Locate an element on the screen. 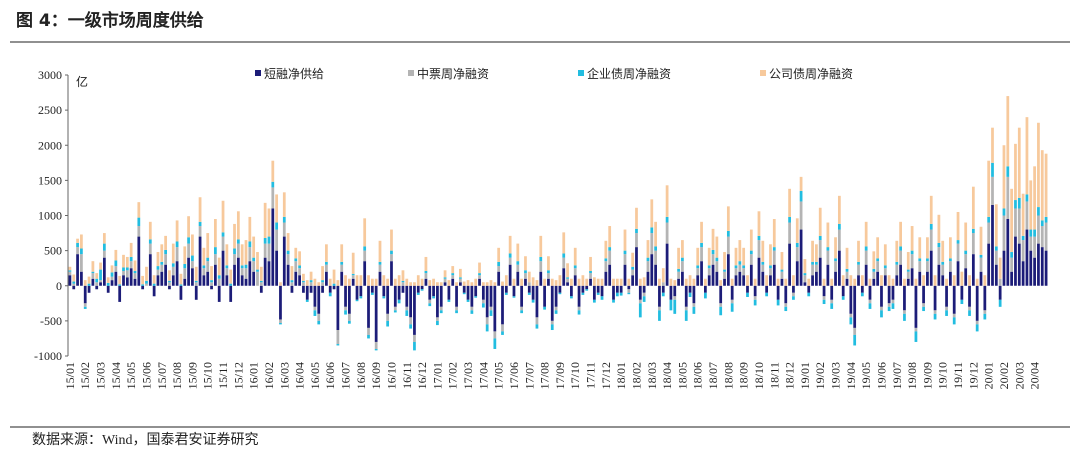 Image resolution: width=1080 pixels, height=465 pixels. x-tick-label: 16/03 is located at coordinates (284, 375).